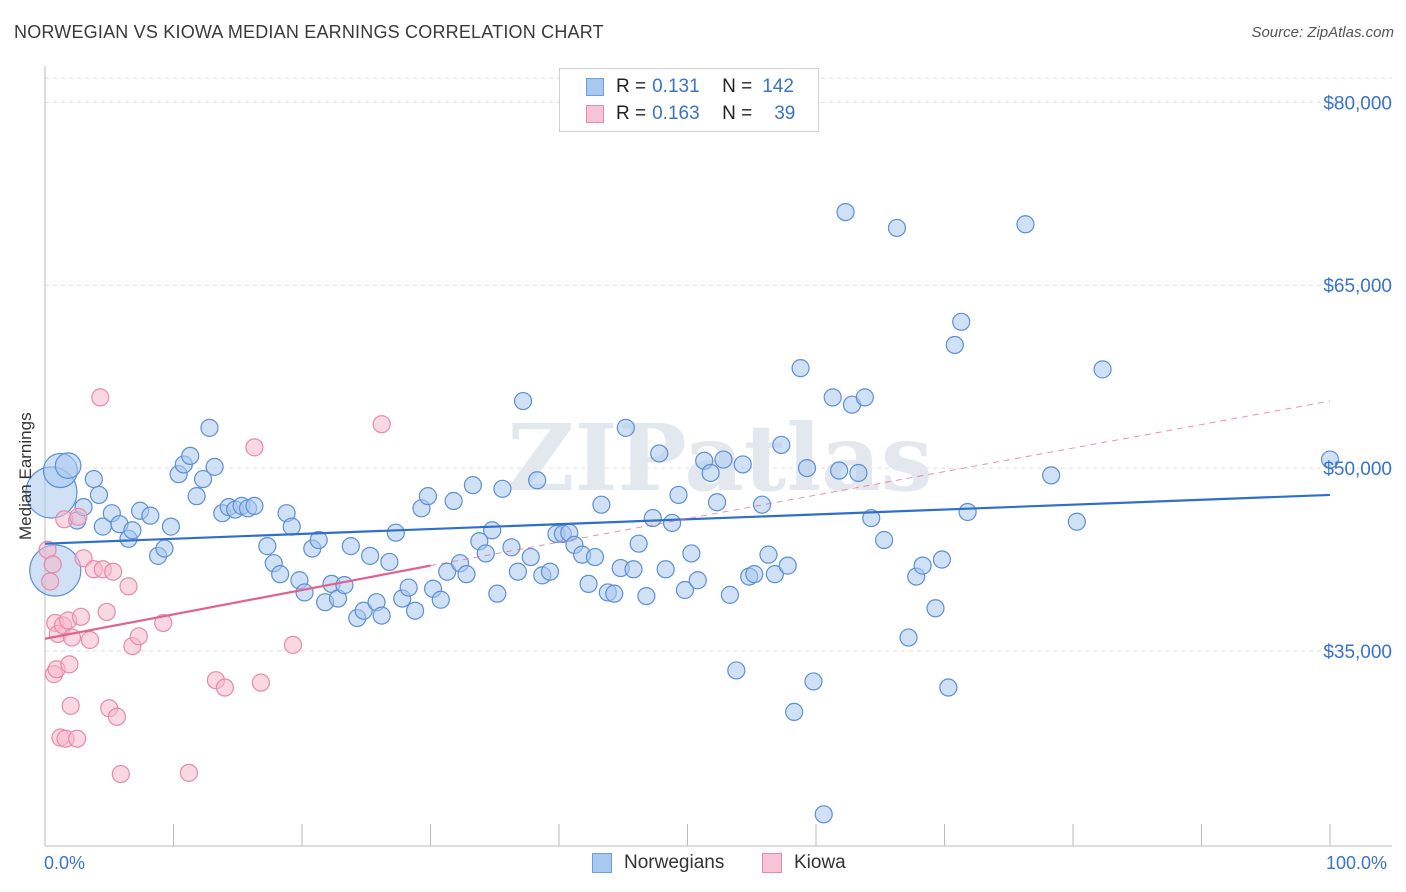 The height and width of the screenshot is (892, 1406). I want to click on kiowa-trend-extension, so click(880, 483).